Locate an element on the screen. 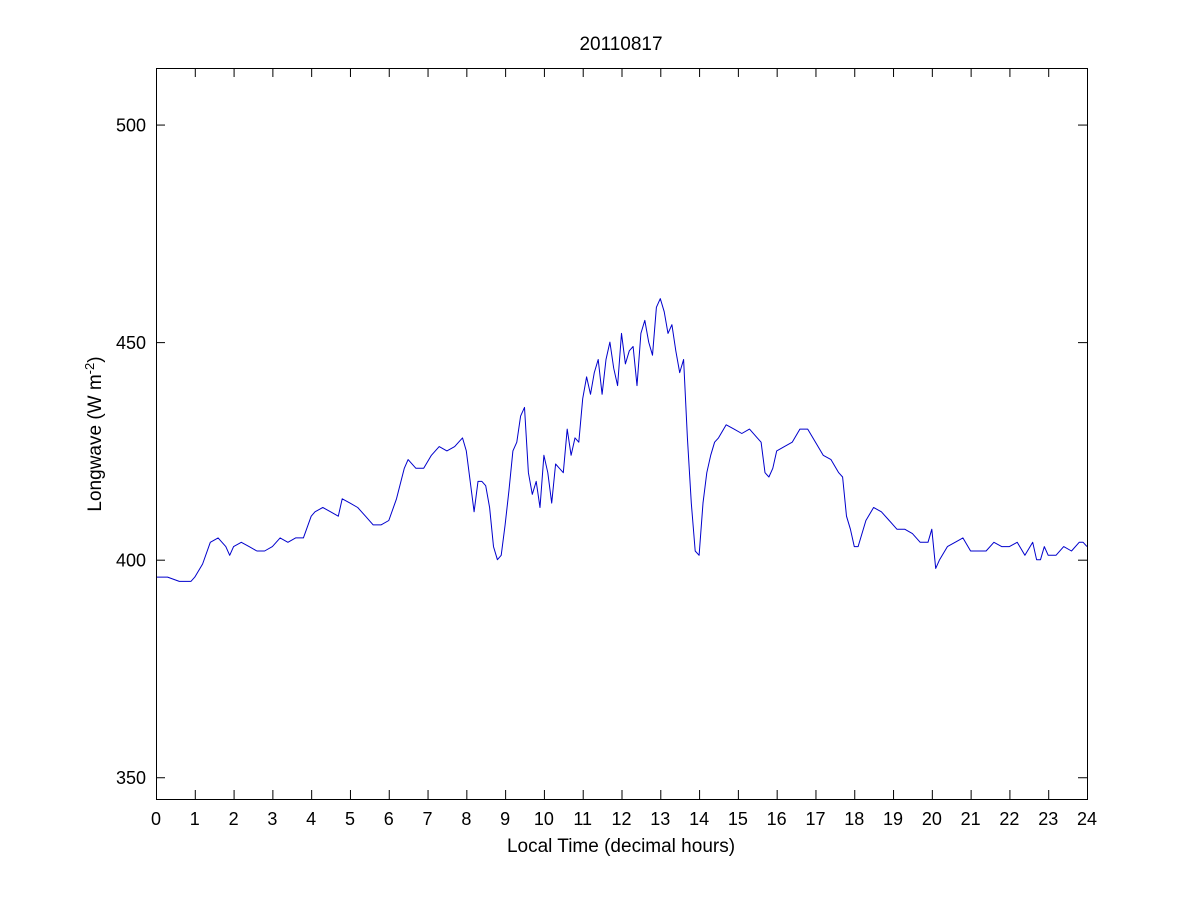 This screenshot has height=900, width=1201. x-axis-title: Local Time (decimal hours) is located at coordinates (621, 846).